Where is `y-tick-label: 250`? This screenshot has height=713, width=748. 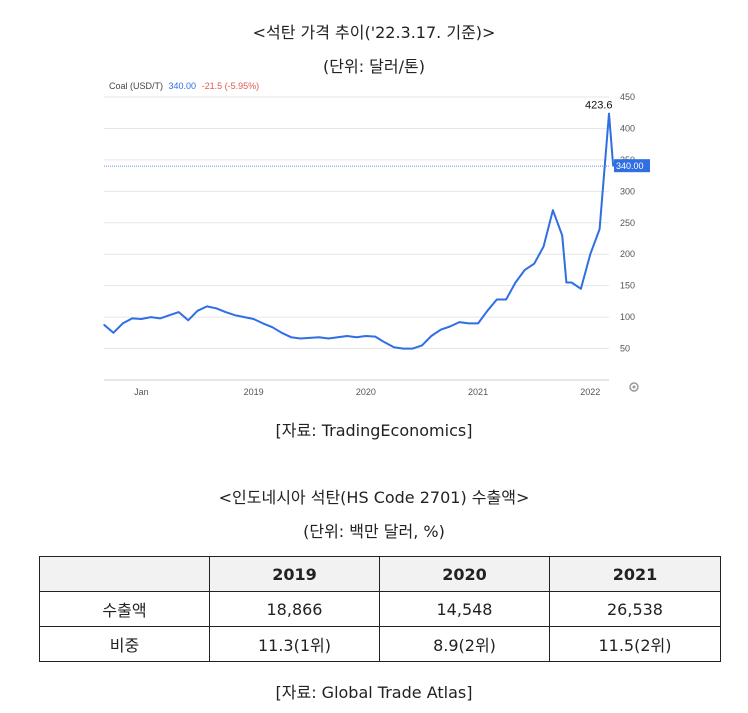 y-tick-label: 250 is located at coordinates (627, 223).